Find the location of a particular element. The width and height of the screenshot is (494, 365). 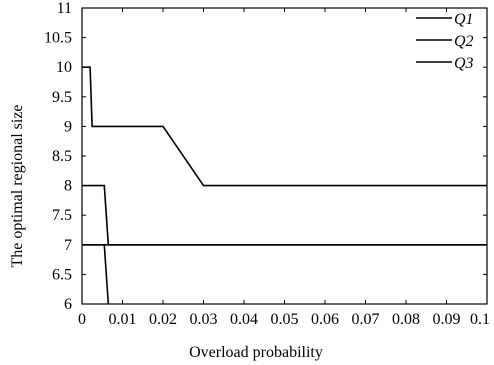

legend-label-q2: Q2 is located at coordinates (464, 41).